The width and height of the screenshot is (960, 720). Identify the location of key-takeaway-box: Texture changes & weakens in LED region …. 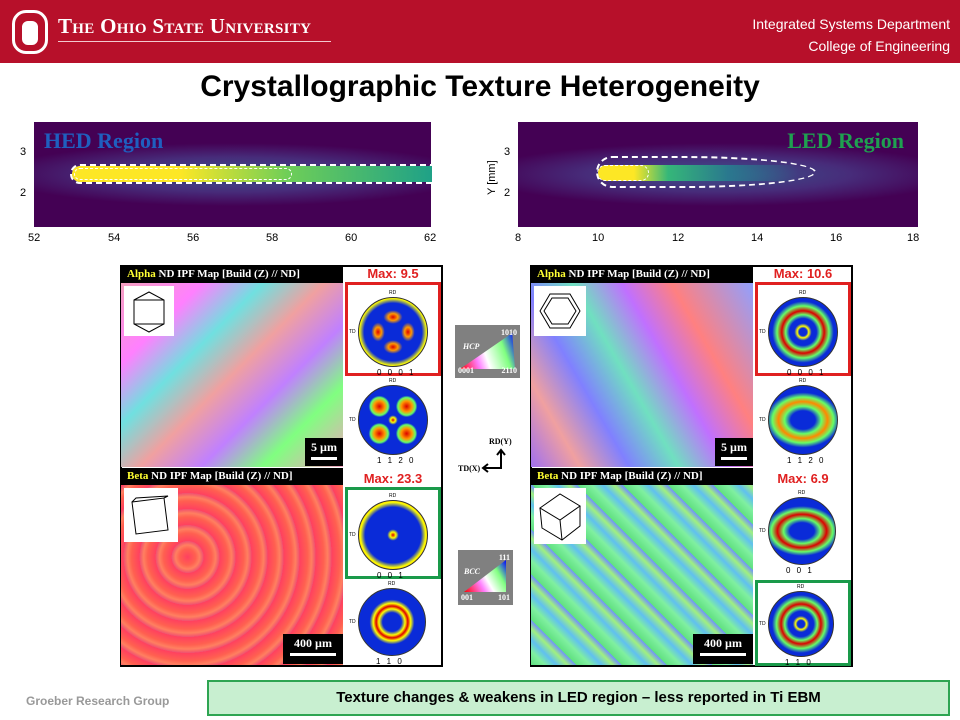
(578, 698).